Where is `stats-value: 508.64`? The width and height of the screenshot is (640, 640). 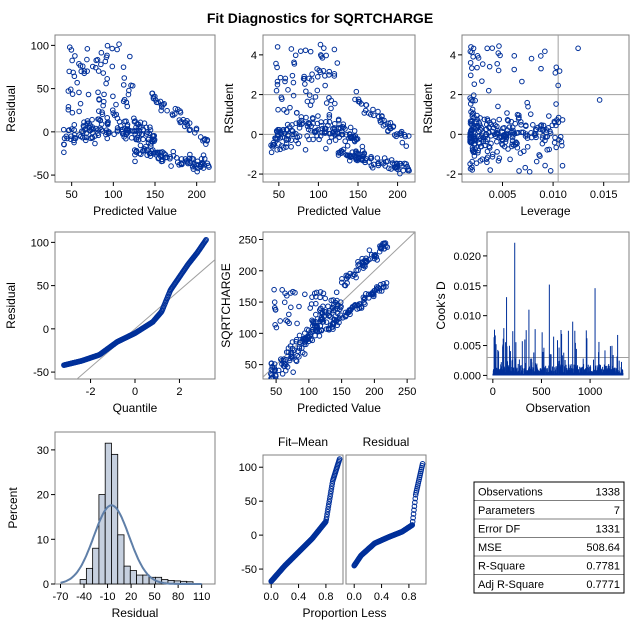
stats-value: 508.64 is located at coordinates (603, 548).